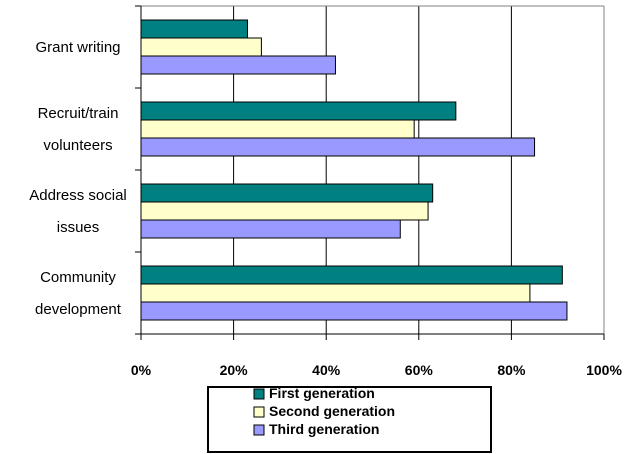 This screenshot has width=629, height=454. What do you see at coordinates (78, 113) in the screenshot?
I see `category-label: Recruit/train` at bounding box center [78, 113].